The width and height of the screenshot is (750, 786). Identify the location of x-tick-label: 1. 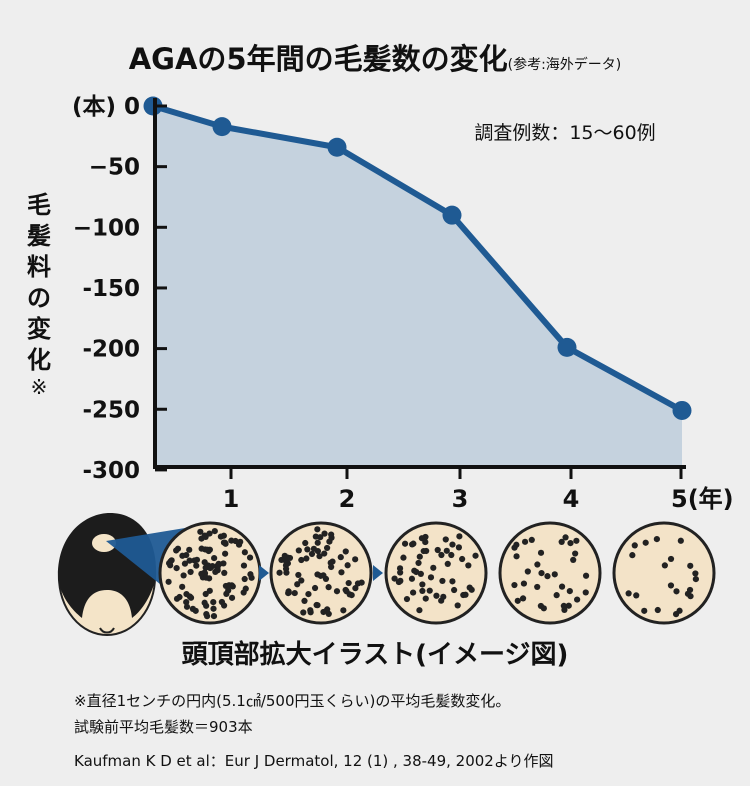
(231, 499).